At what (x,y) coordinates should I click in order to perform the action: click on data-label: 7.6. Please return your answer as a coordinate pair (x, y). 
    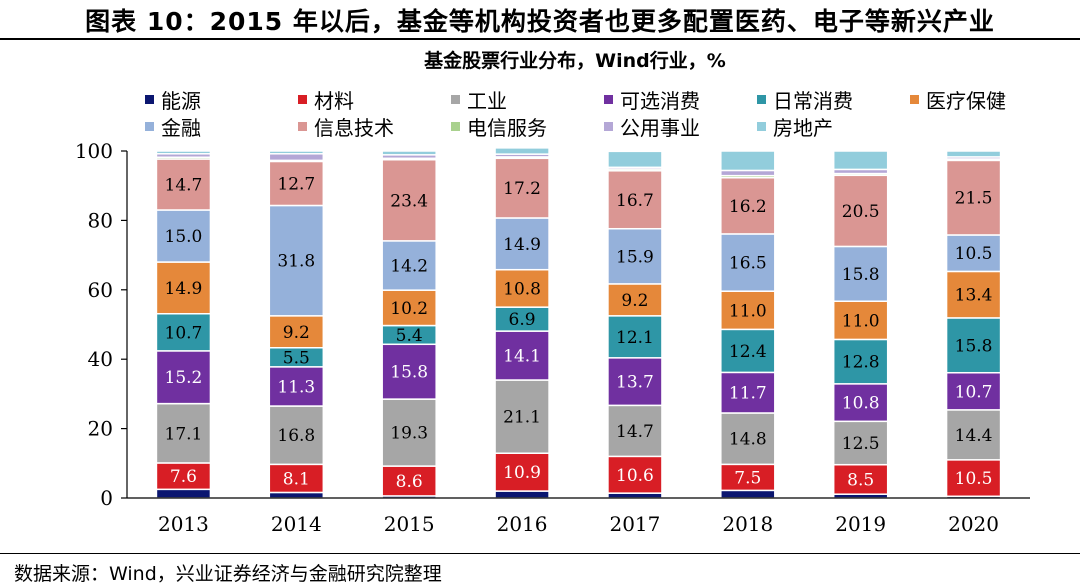
    Looking at the image, I should click on (183, 477).